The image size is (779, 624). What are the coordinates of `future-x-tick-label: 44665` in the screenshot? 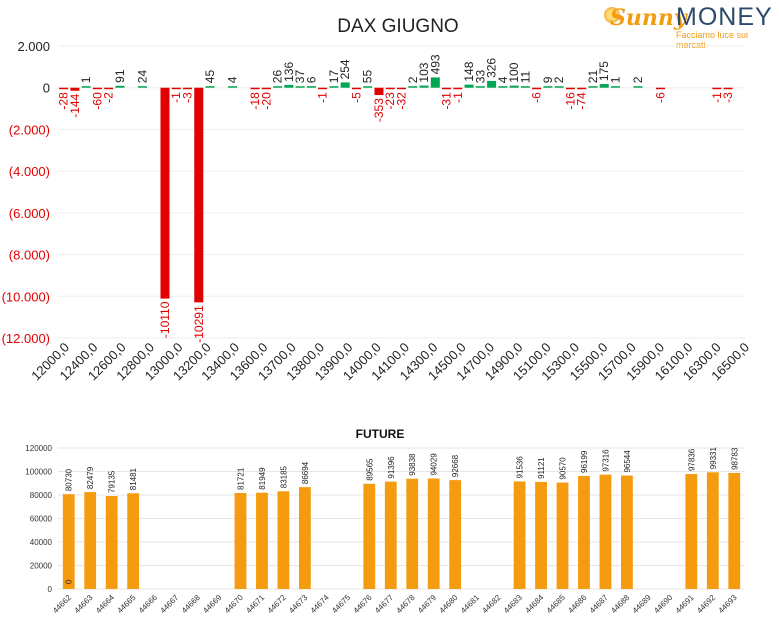 It's located at (126, 604).